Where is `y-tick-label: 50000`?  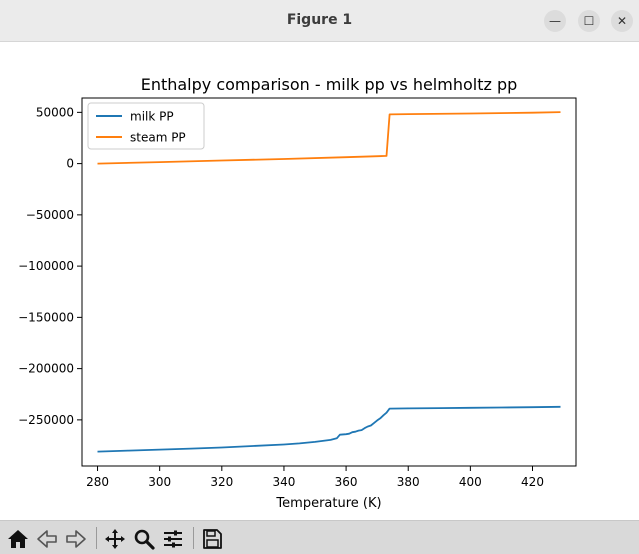 y-tick-label: 50000 is located at coordinates (55, 112).